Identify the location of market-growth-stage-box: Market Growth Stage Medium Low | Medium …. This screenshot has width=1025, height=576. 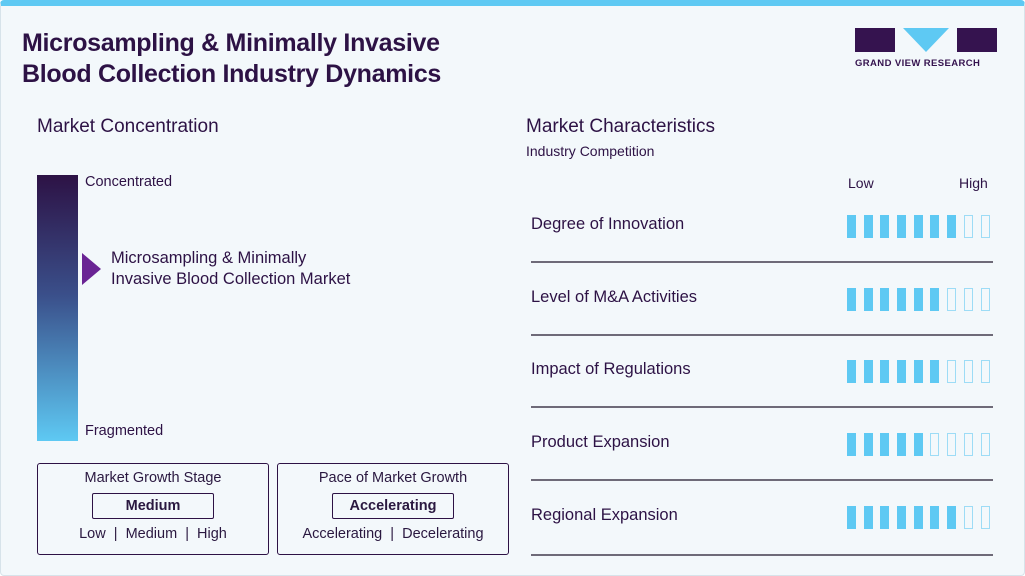
(153, 509).